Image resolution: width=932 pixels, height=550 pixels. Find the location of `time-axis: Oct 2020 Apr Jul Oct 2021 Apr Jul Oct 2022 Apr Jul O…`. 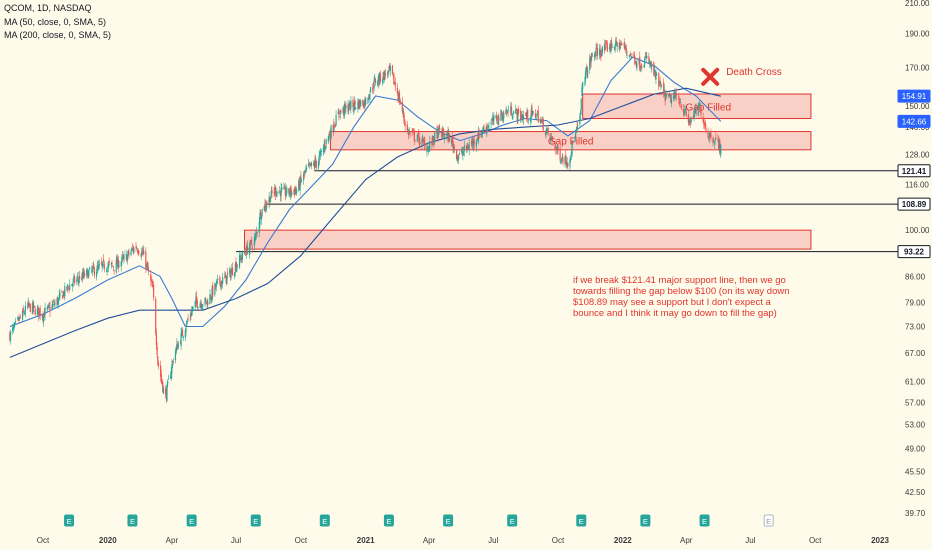

time-axis: Oct 2020 Apr Jul Oct 2021 Apr Jul Oct 2022 Apr Jul O… is located at coordinates (463, 540).